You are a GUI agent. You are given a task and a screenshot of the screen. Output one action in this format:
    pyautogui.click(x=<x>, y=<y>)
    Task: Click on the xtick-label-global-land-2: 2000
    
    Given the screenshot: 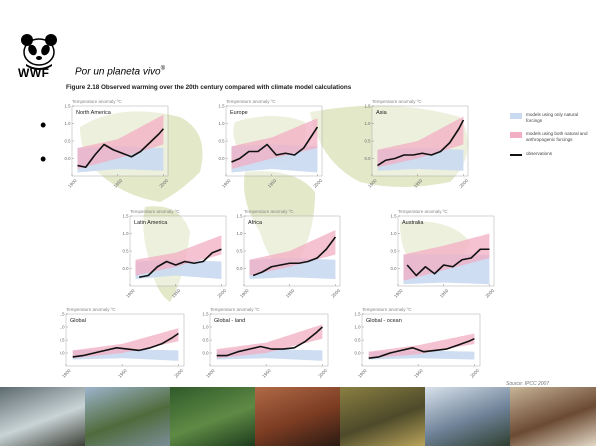 What is the action you would take?
    pyautogui.click(x=322, y=373)
    